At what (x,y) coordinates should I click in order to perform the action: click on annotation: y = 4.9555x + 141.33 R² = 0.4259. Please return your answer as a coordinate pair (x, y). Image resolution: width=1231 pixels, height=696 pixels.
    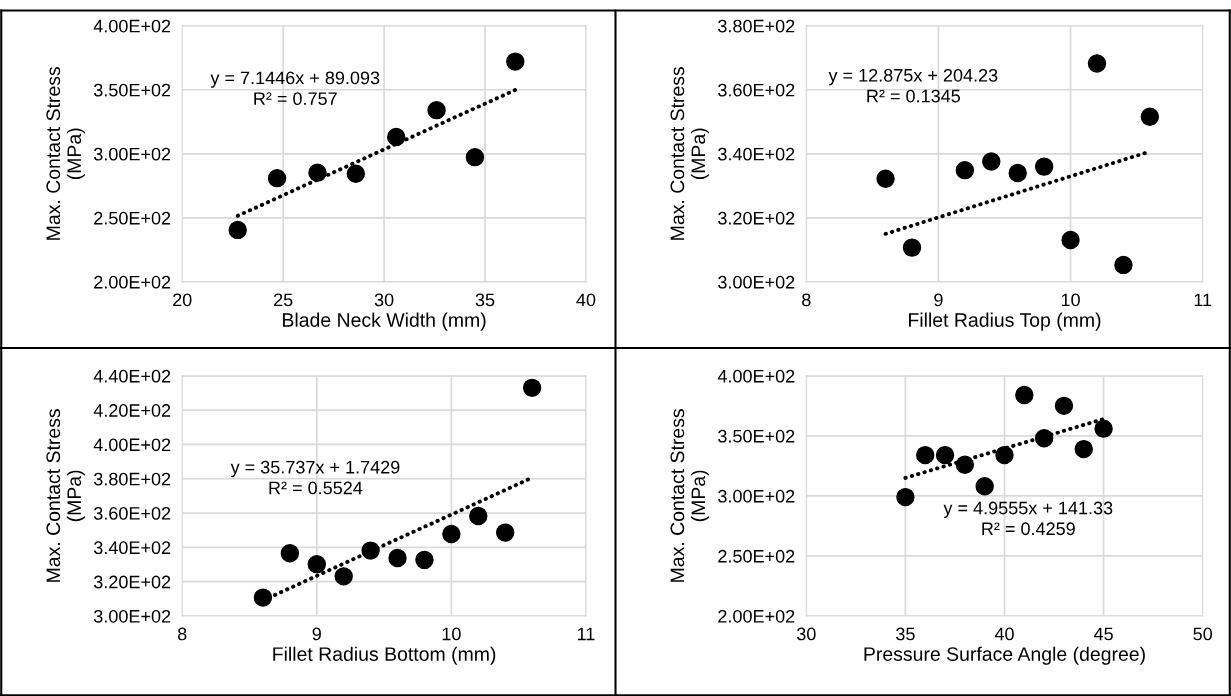
    Looking at the image, I should click on (1028, 518).